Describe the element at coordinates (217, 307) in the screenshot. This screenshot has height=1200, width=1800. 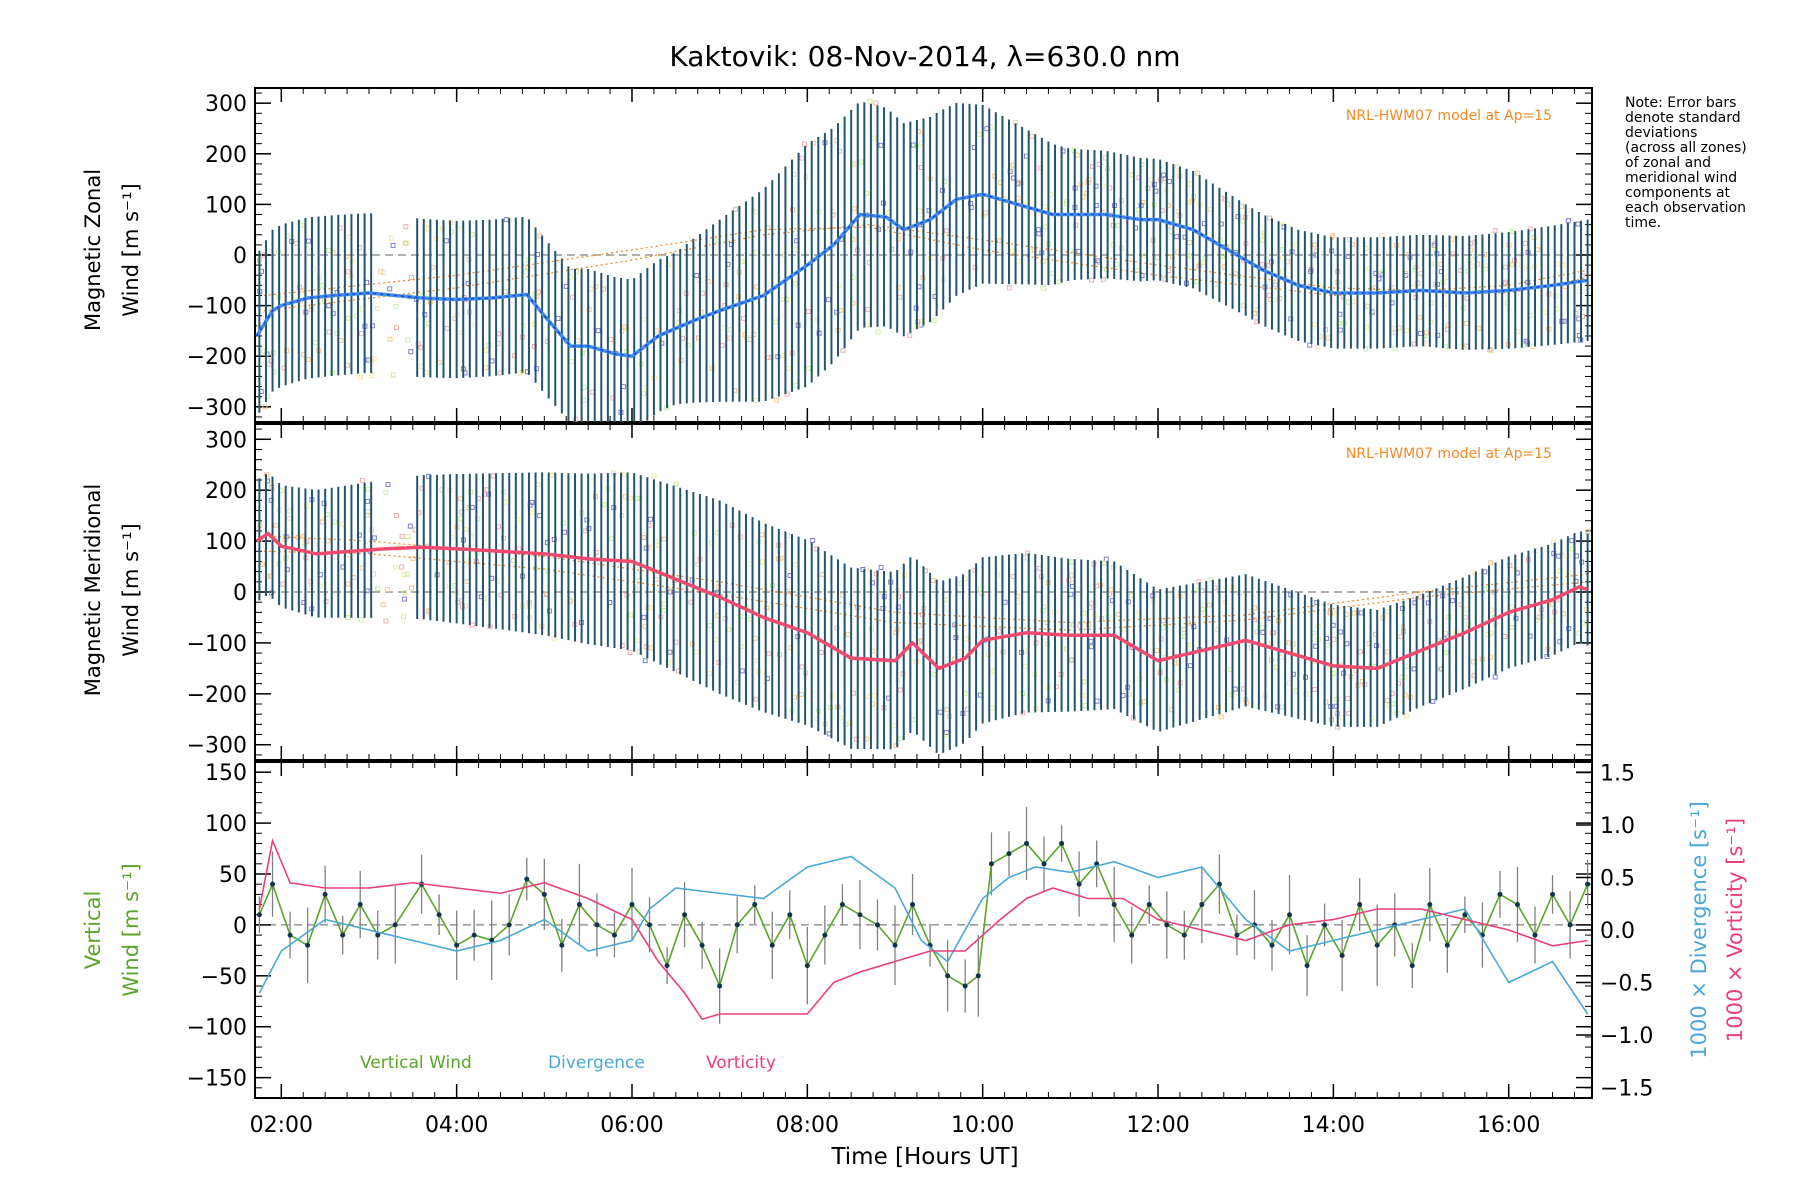
I see `zonal-ytick-label: −100` at that location.